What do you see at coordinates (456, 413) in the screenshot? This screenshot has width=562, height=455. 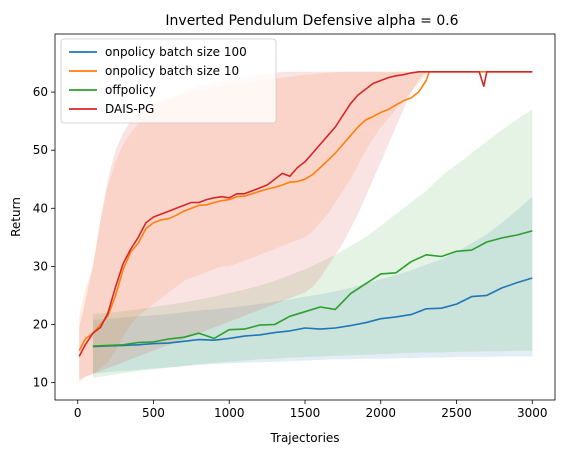 I see `x-tick-label: 2500` at bounding box center [456, 413].